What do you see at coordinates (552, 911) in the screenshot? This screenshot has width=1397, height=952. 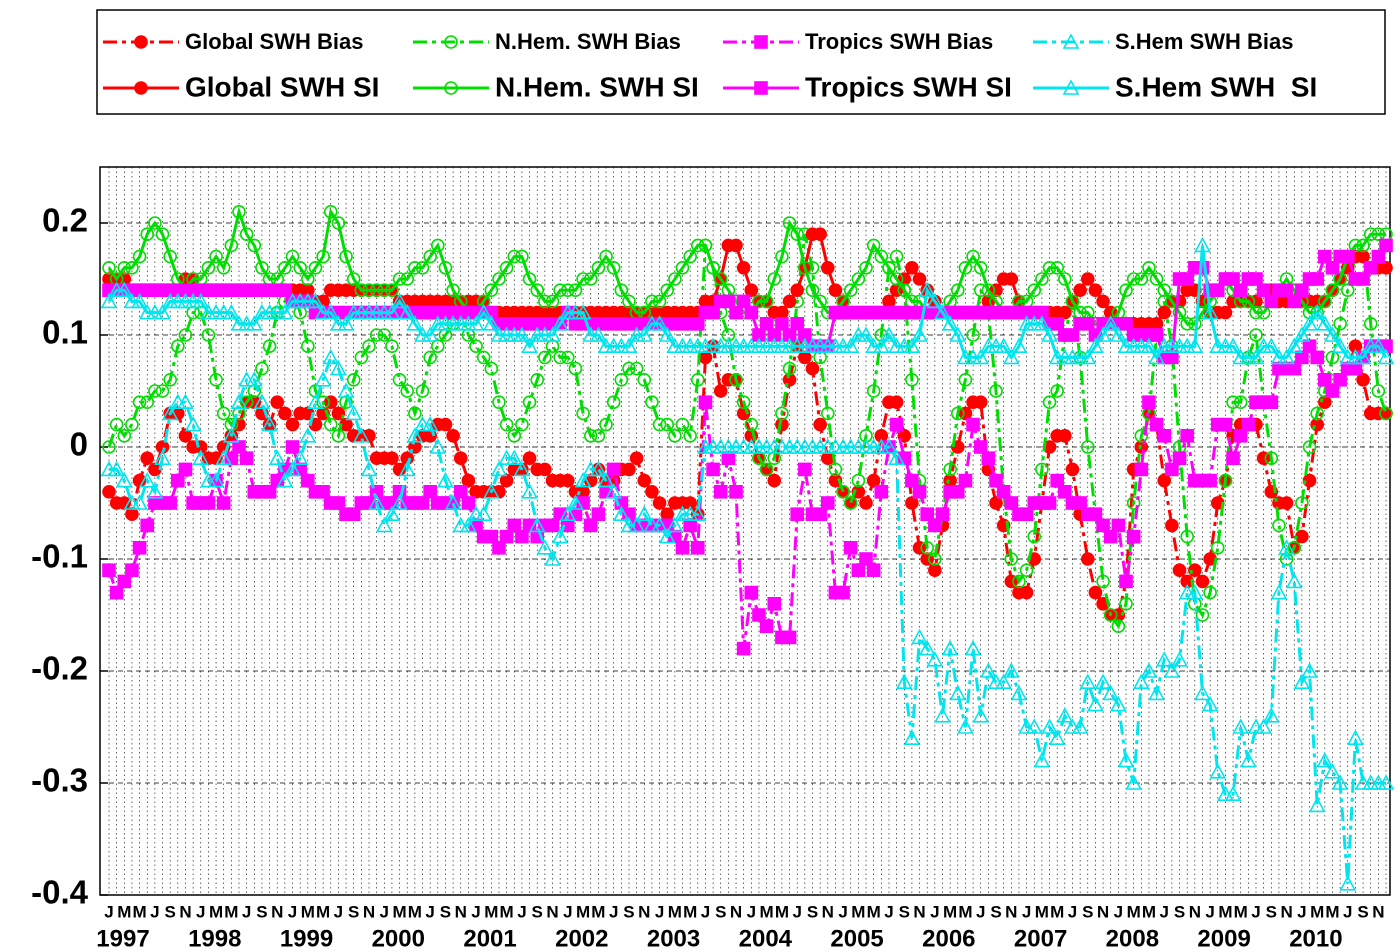 I see `x-tick-label: N` at bounding box center [552, 911].